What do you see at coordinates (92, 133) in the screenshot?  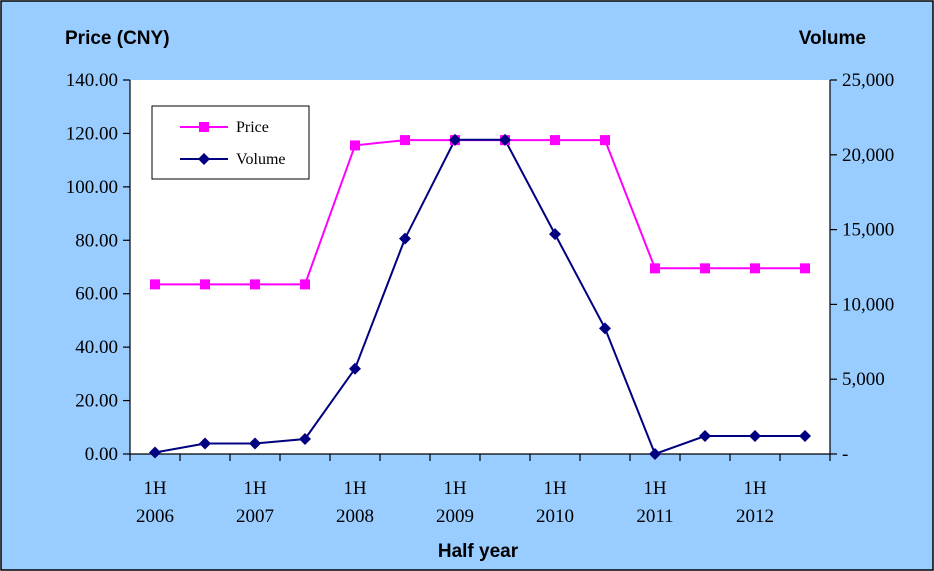 I see `y-tick-label: 120.00` at bounding box center [92, 133].